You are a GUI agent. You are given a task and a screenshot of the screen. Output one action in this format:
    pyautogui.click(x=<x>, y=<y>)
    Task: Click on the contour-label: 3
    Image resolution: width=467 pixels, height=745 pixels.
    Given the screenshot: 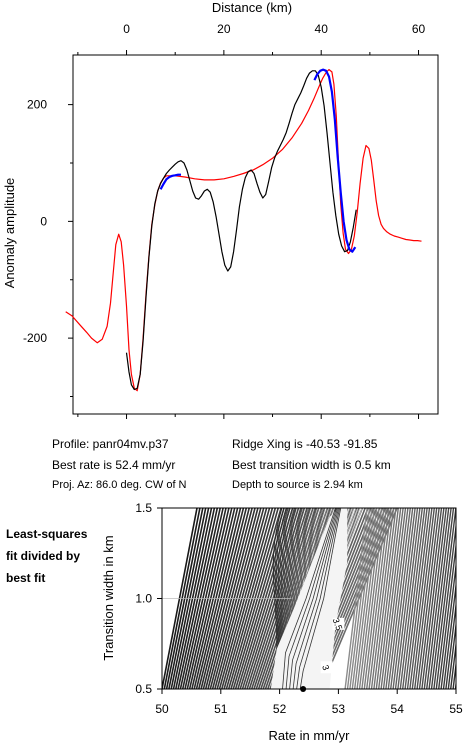 What is the action you would take?
    pyautogui.click(x=325, y=668)
    